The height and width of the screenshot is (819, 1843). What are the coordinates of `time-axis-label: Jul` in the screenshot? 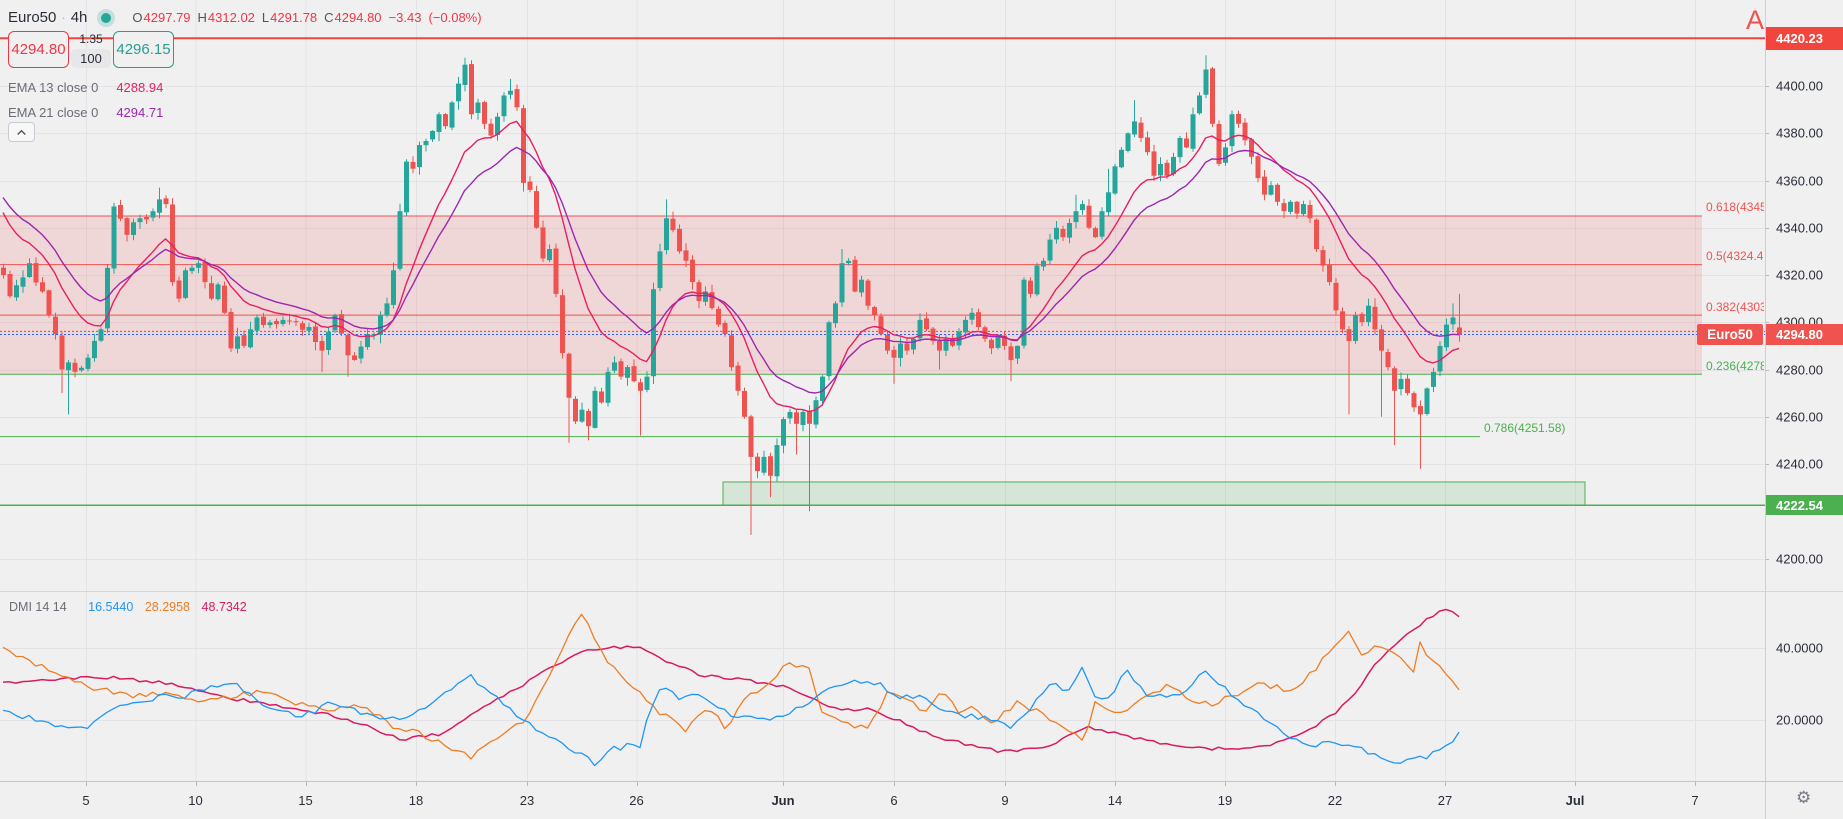 It's located at (1575, 800).